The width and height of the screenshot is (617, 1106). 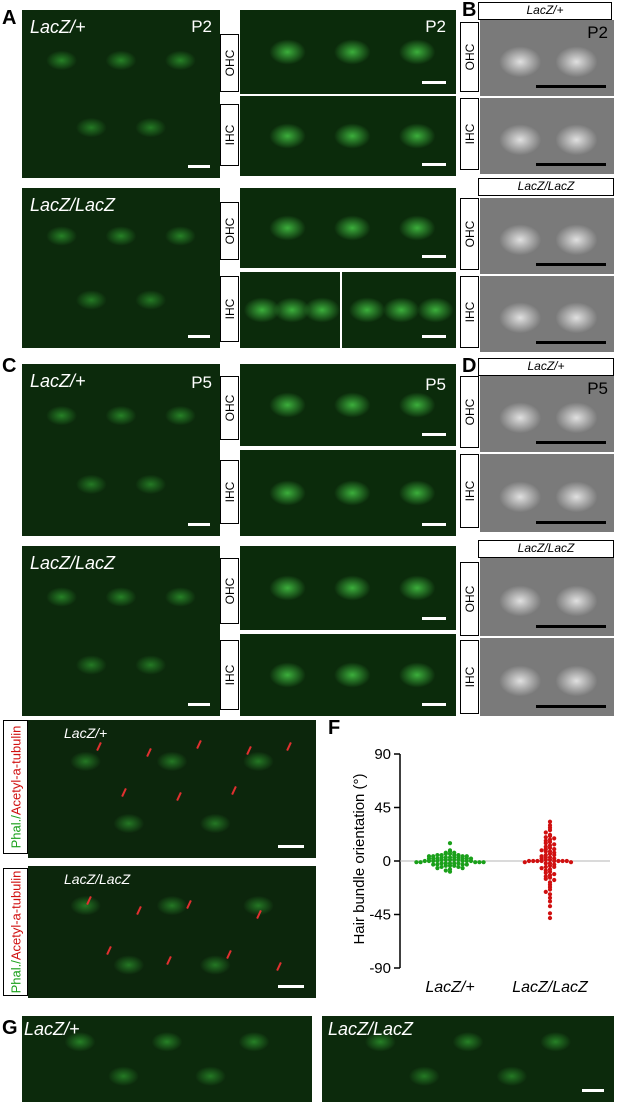 I want to click on sem-d-mut-ohc, so click(x=547, y=597).